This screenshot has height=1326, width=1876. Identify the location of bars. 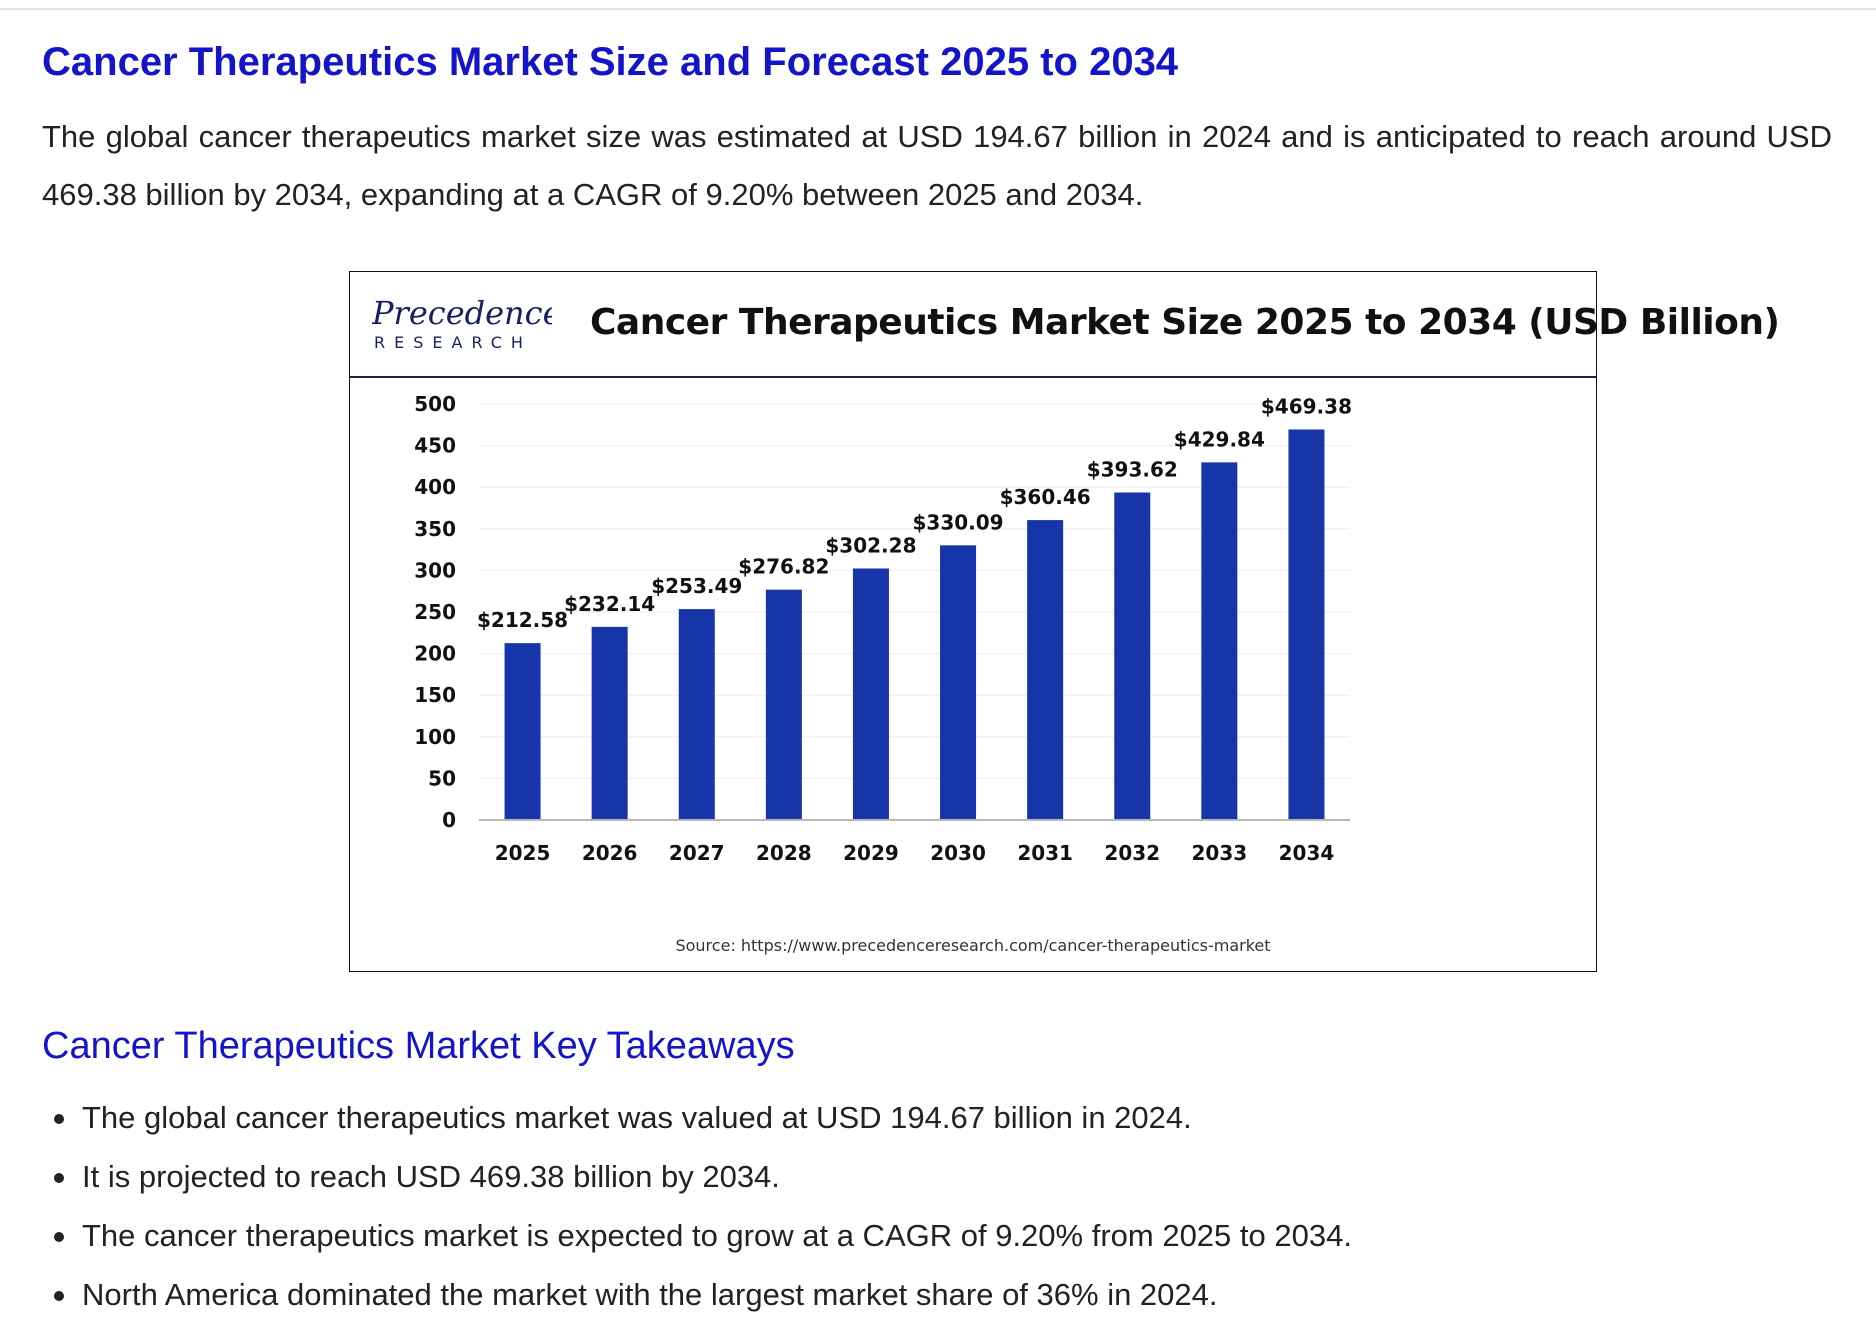
(914, 624).